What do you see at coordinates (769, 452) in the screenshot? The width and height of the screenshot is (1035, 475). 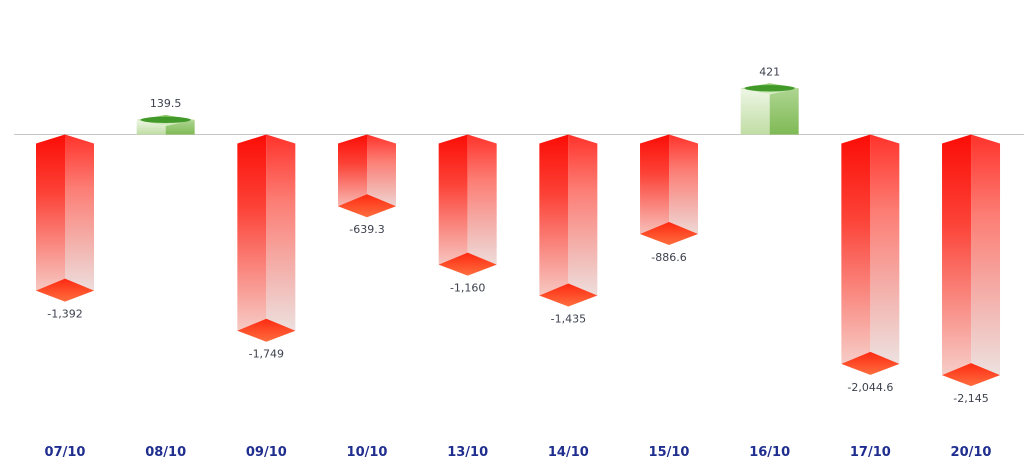 I see `x-axis-label: 16/10` at bounding box center [769, 452].